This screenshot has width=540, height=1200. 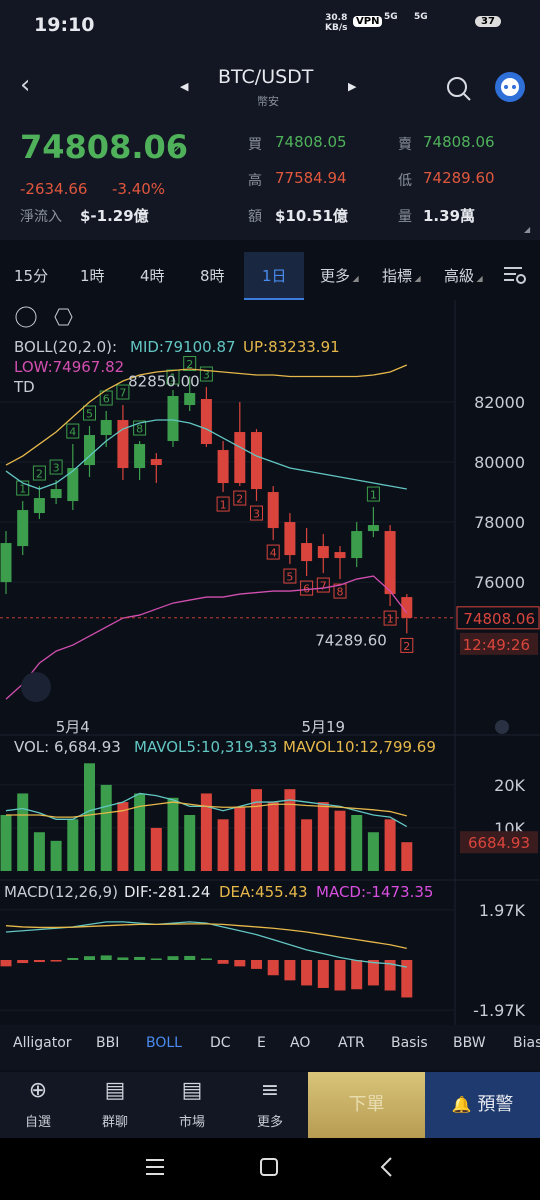 I want to click on indicator: E, so click(x=261, y=1043).